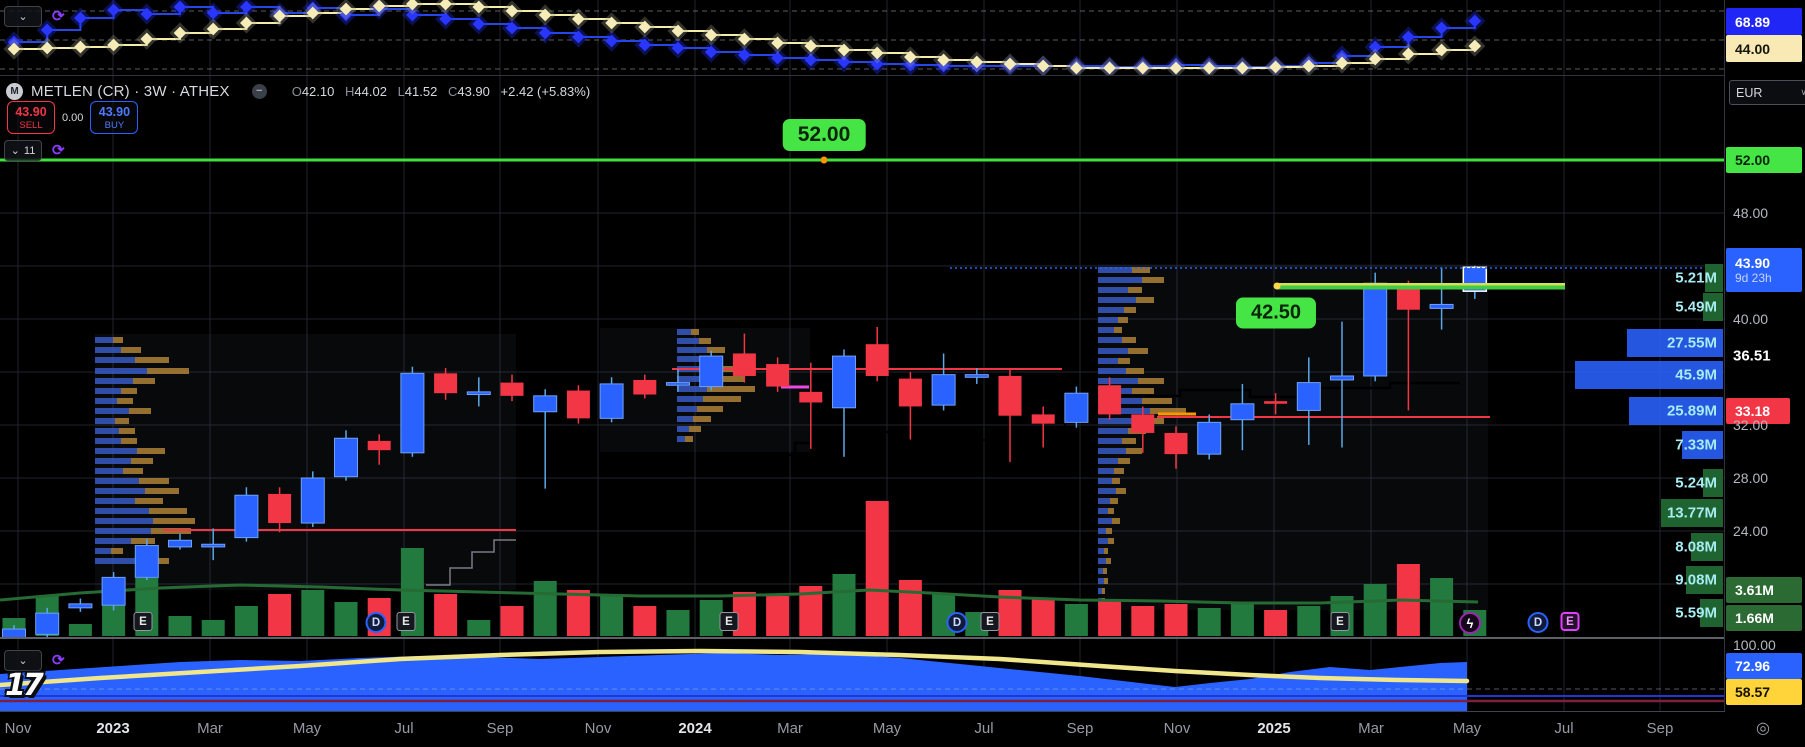  What do you see at coordinates (23, 660) in the screenshot?
I see `bottom-pane-collapse-button: ⌄` at bounding box center [23, 660].